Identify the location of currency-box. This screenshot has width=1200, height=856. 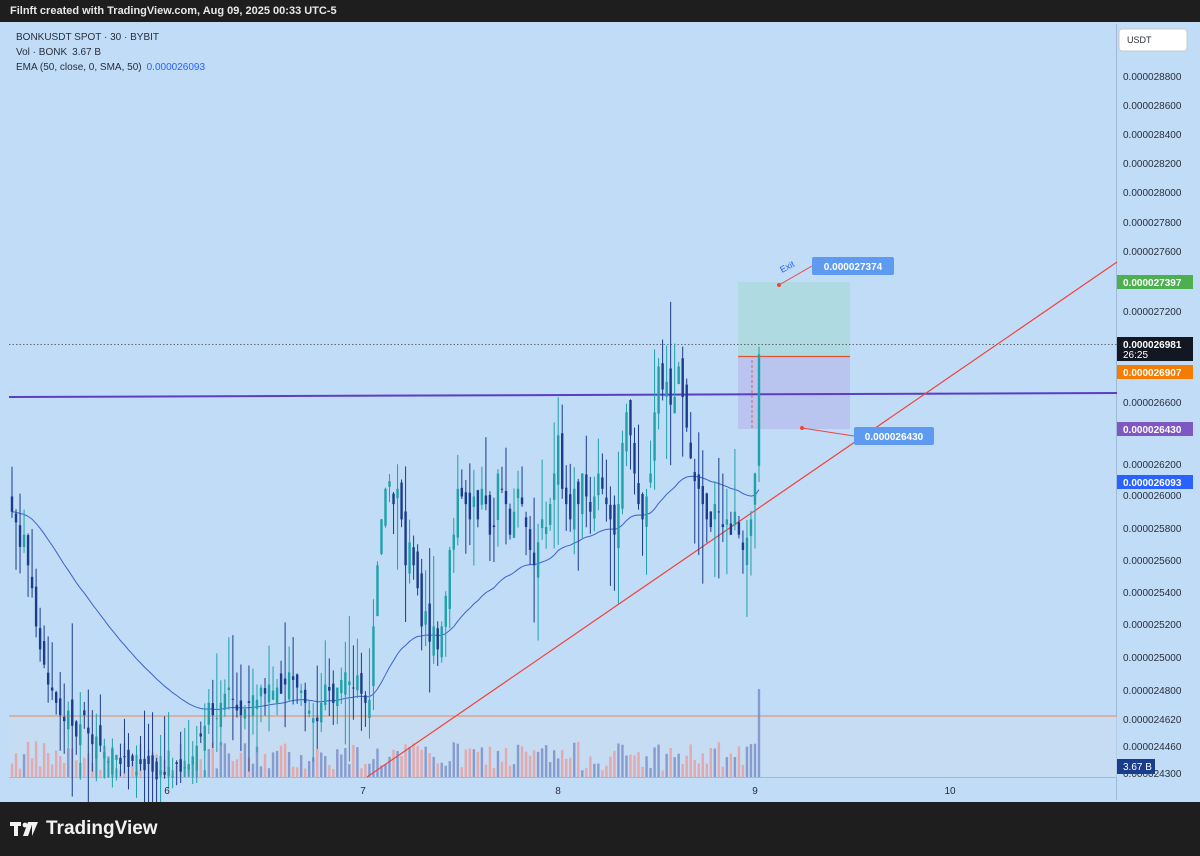
(1153, 40).